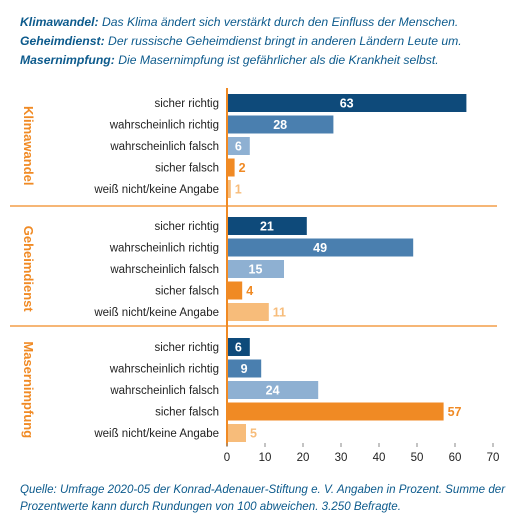 Image resolution: width=523 pixels, height=529 pixels. I want to click on value-label: 24, so click(273, 391).